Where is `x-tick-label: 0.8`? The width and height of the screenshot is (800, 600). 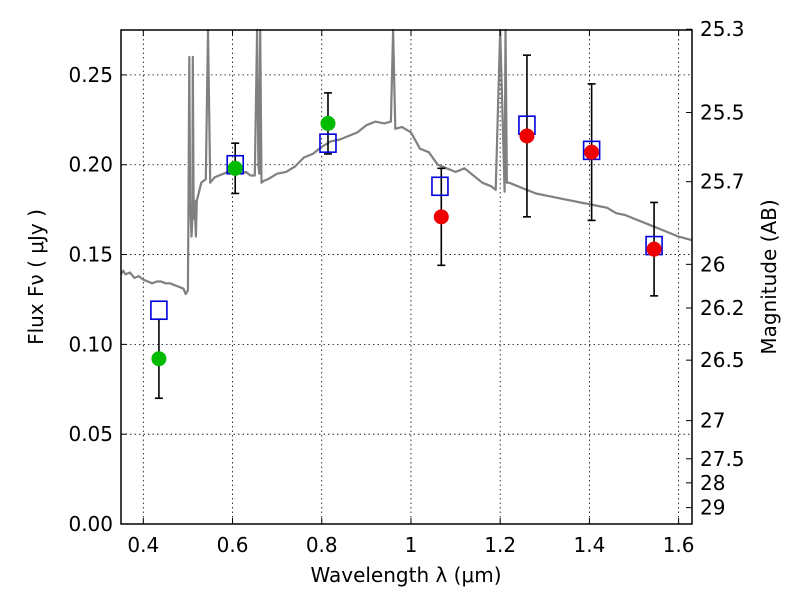
x-tick-label: 0.8 is located at coordinates (322, 545).